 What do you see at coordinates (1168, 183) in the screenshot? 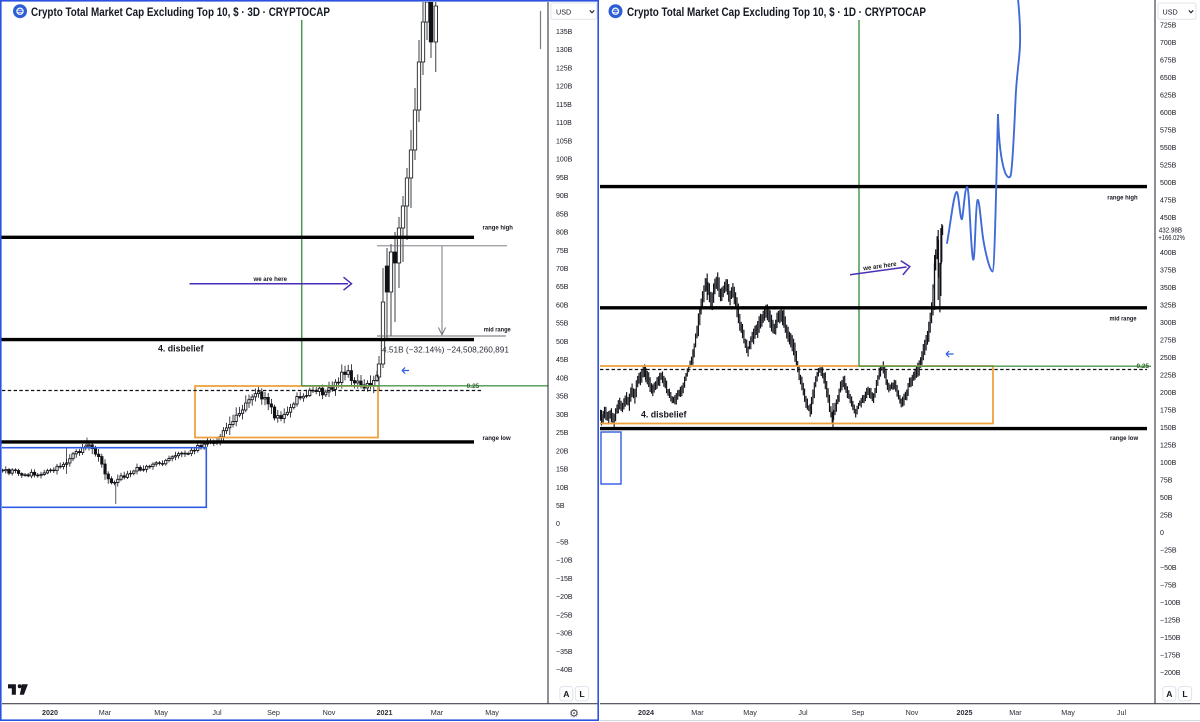
I see `svg-text: 500B` at bounding box center [1168, 183].